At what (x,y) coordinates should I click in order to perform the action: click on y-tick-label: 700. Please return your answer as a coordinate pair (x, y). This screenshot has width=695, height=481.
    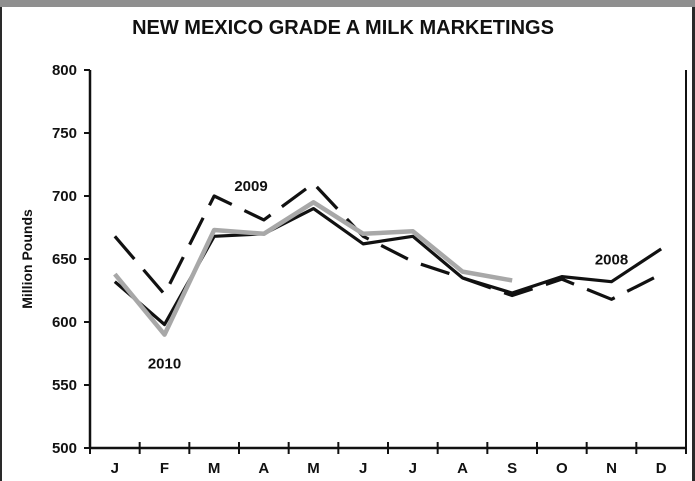
    Looking at the image, I should click on (64, 196).